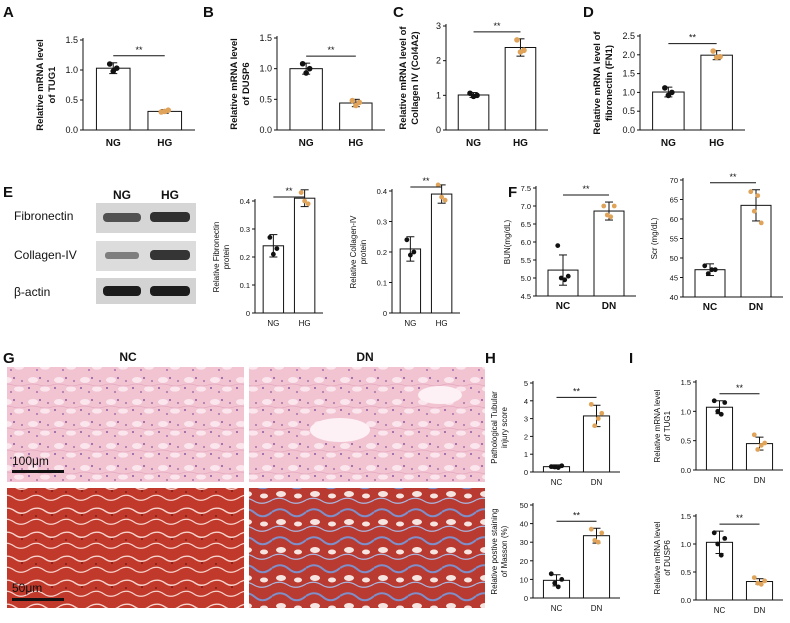 Image resolution: width=790 pixels, height=623 pixels. I want to click on panel-letter-f: F, so click(512, 192).